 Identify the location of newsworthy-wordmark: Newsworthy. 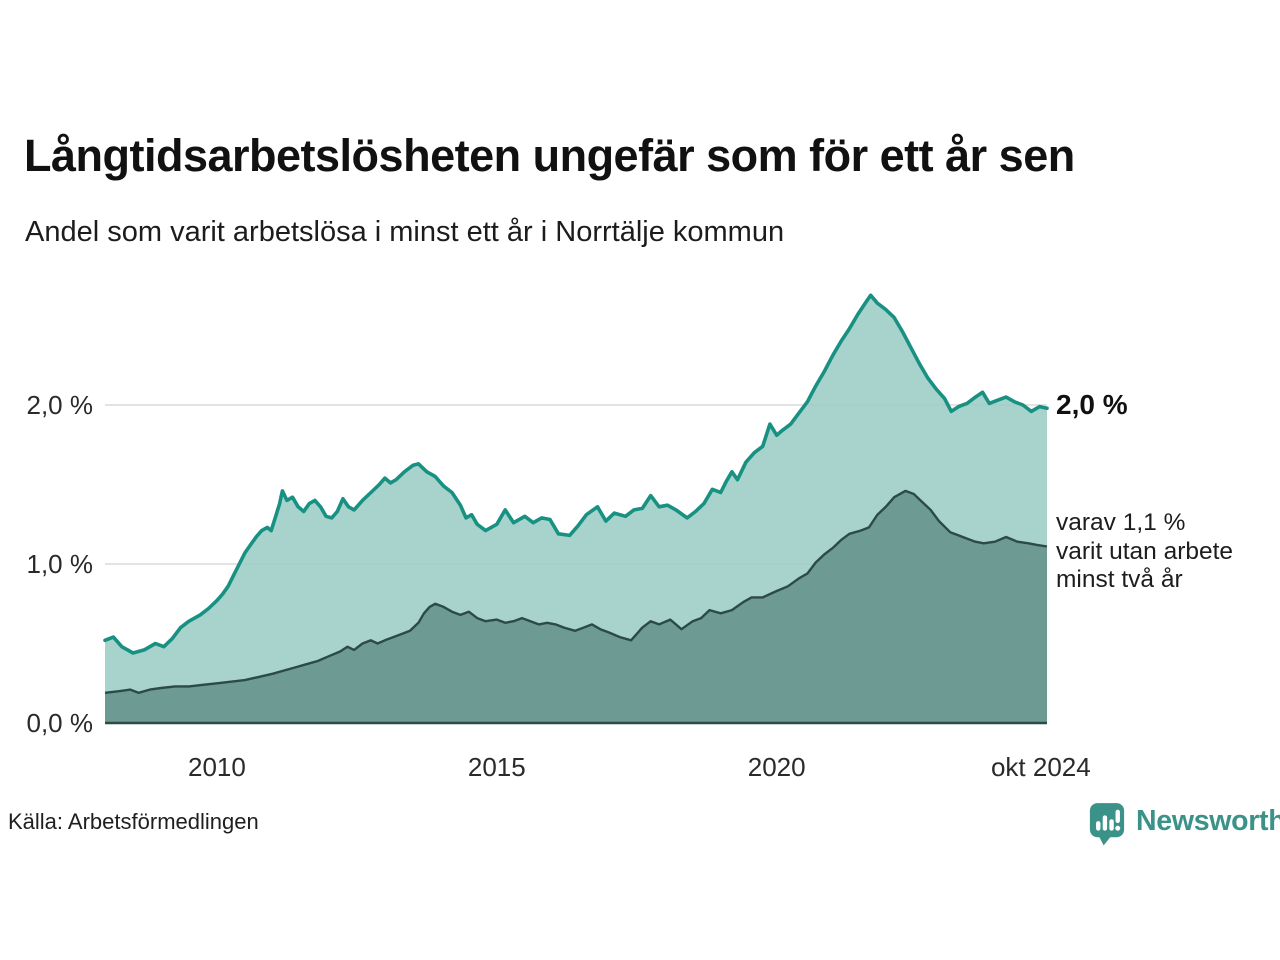
(1208, 821).